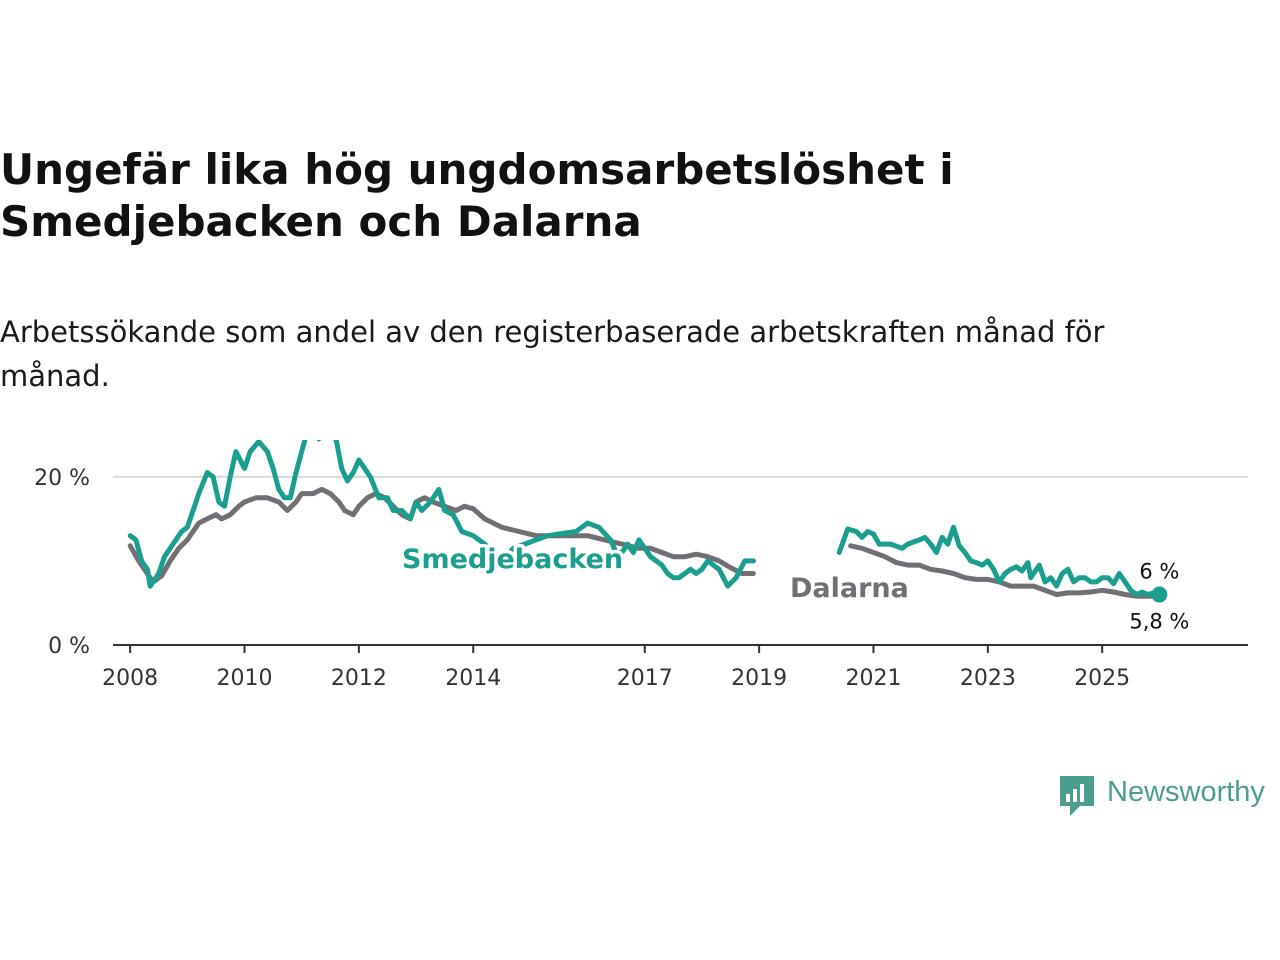 The image size is (1280, 960). Describe the element at coordinates (69, 646) in the screenshot. I see `y-tick-label: 0 %` at that location.